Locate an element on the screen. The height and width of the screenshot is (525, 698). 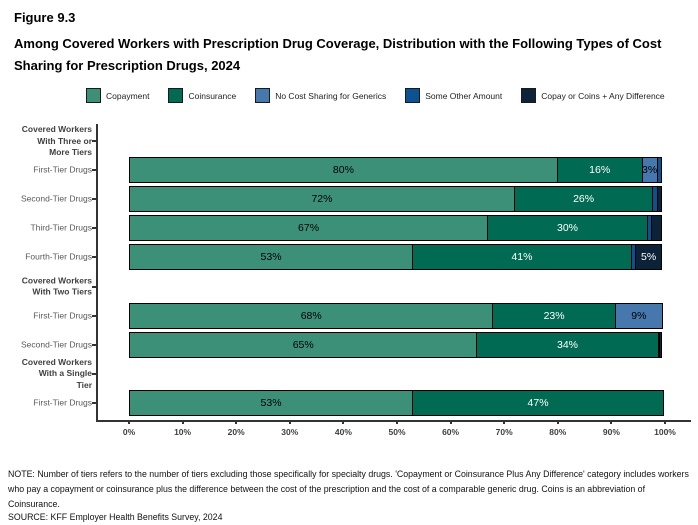
x-axis-tick-label: 100% is located at coordinates (665, 432).